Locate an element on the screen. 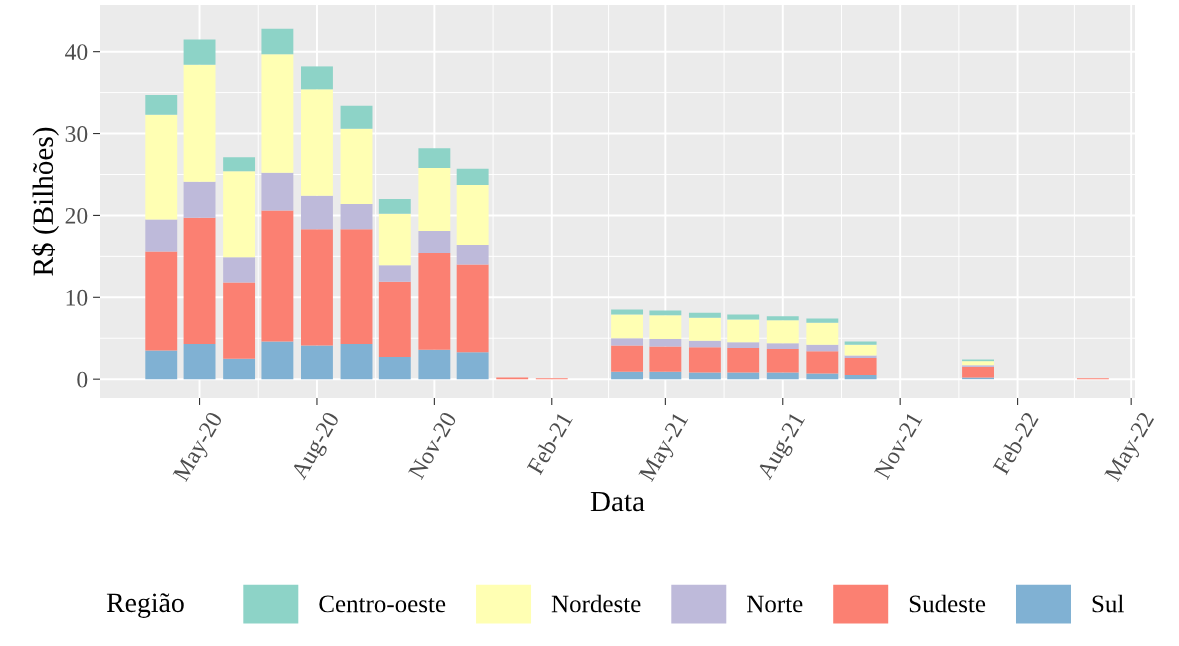 Image resolution: width=1179 pixels, height=646 pixels. legend-label: Norte is located at coordinates (775, 604).